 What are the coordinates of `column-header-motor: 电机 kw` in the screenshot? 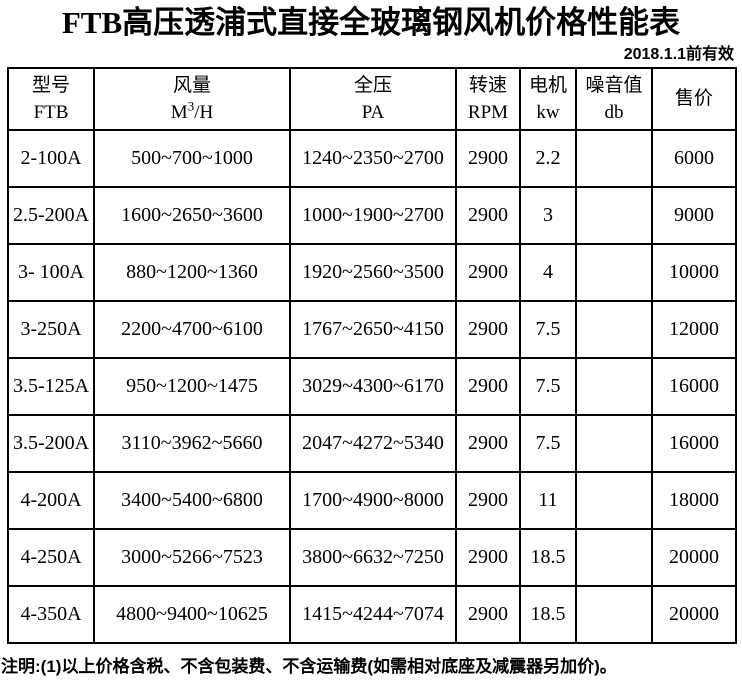 It's located at (548, 98).